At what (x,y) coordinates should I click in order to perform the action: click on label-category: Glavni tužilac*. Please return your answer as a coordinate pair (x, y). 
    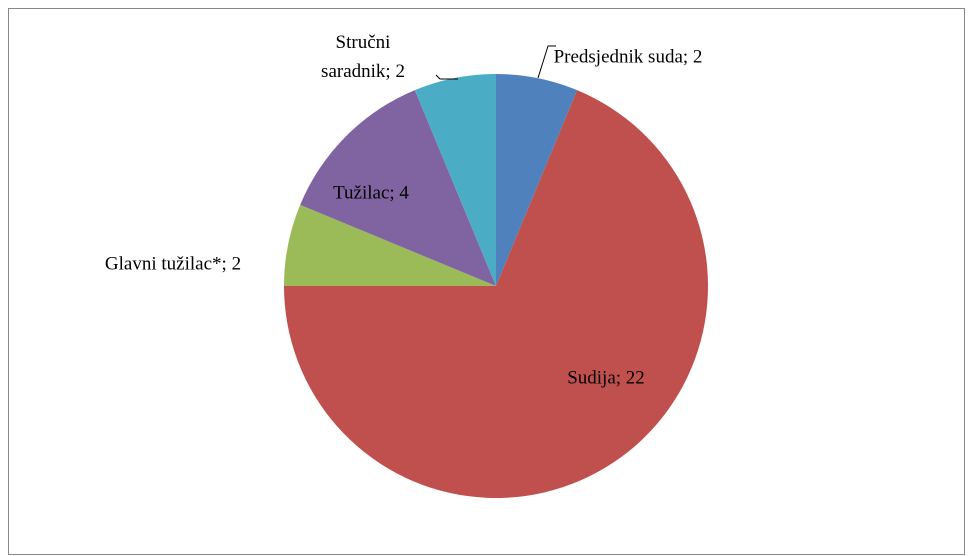
    Looking at the image, I should click on (163, 264).